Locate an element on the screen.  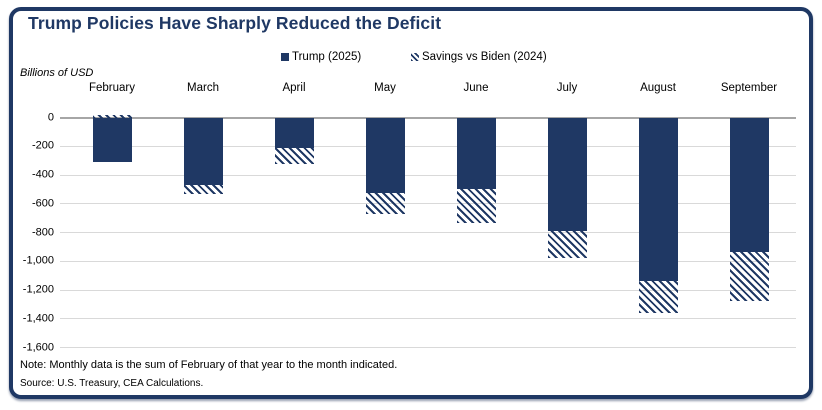
zero-axis-line is located at coordinates (428, 117).